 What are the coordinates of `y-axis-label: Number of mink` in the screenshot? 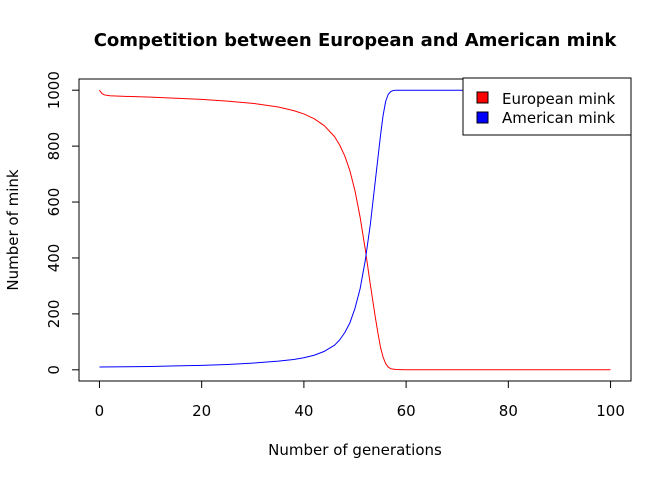 It's located at (13, 230).